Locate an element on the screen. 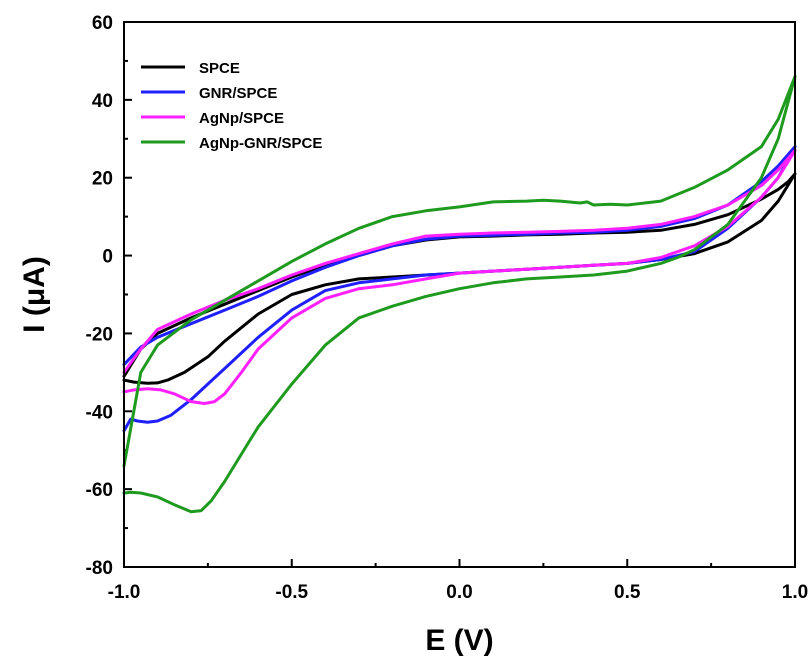 The height and width of the screenshot is (661, 812). y-tick-label: 40 is located at coordinates (102, 101).